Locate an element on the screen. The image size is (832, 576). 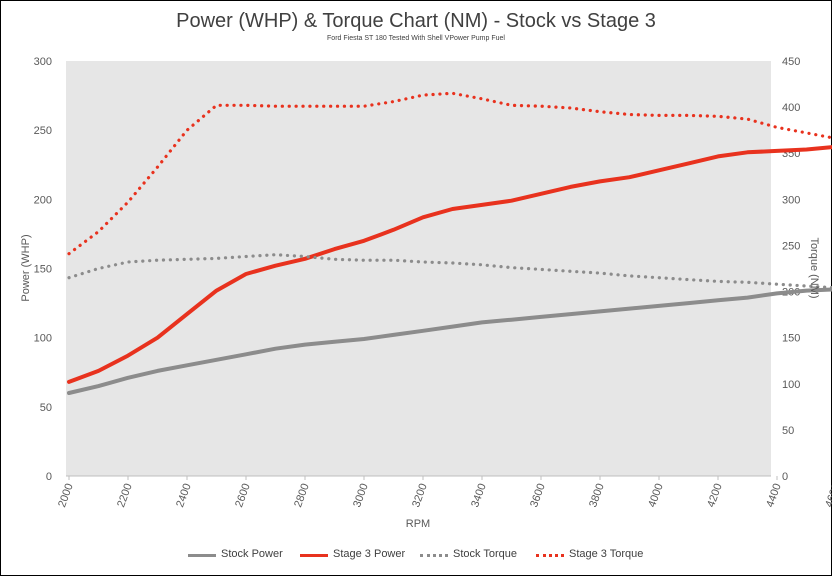
x-tick-label: 4400 is located at coordinates (774, 495).